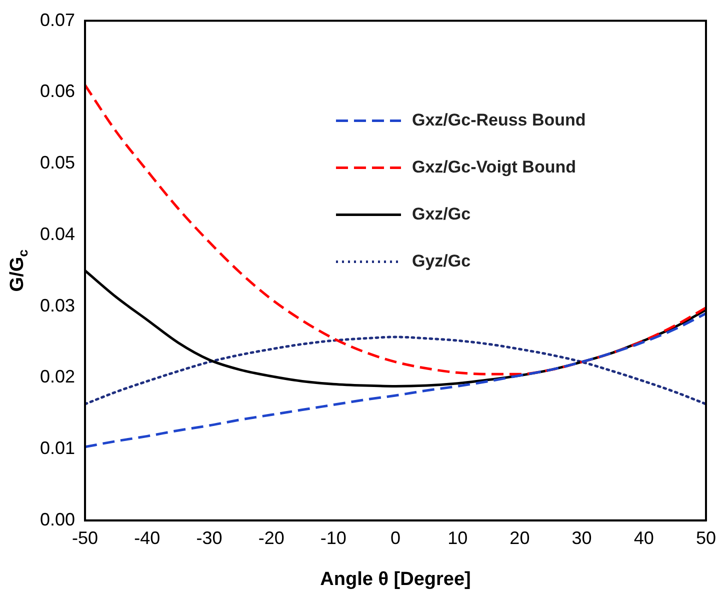 The width and height of the screenshot is (724, 600). I want to click on y-axis-title: G/Gc, so click(18, 270).